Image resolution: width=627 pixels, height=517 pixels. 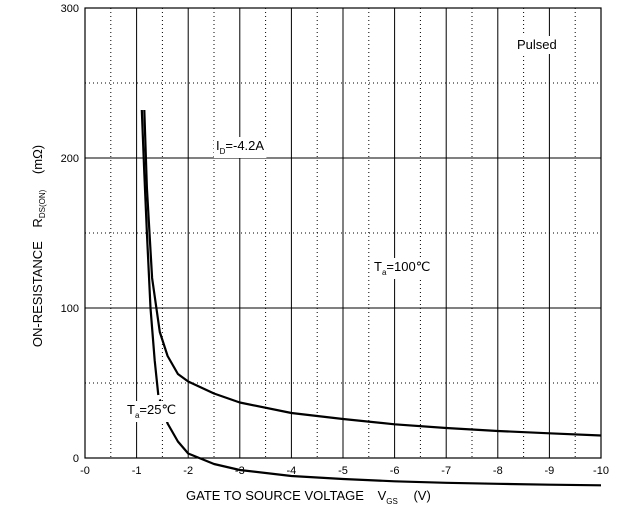 I want to click on svg-text: ID=-4.2A, so click(x=240, y=147).